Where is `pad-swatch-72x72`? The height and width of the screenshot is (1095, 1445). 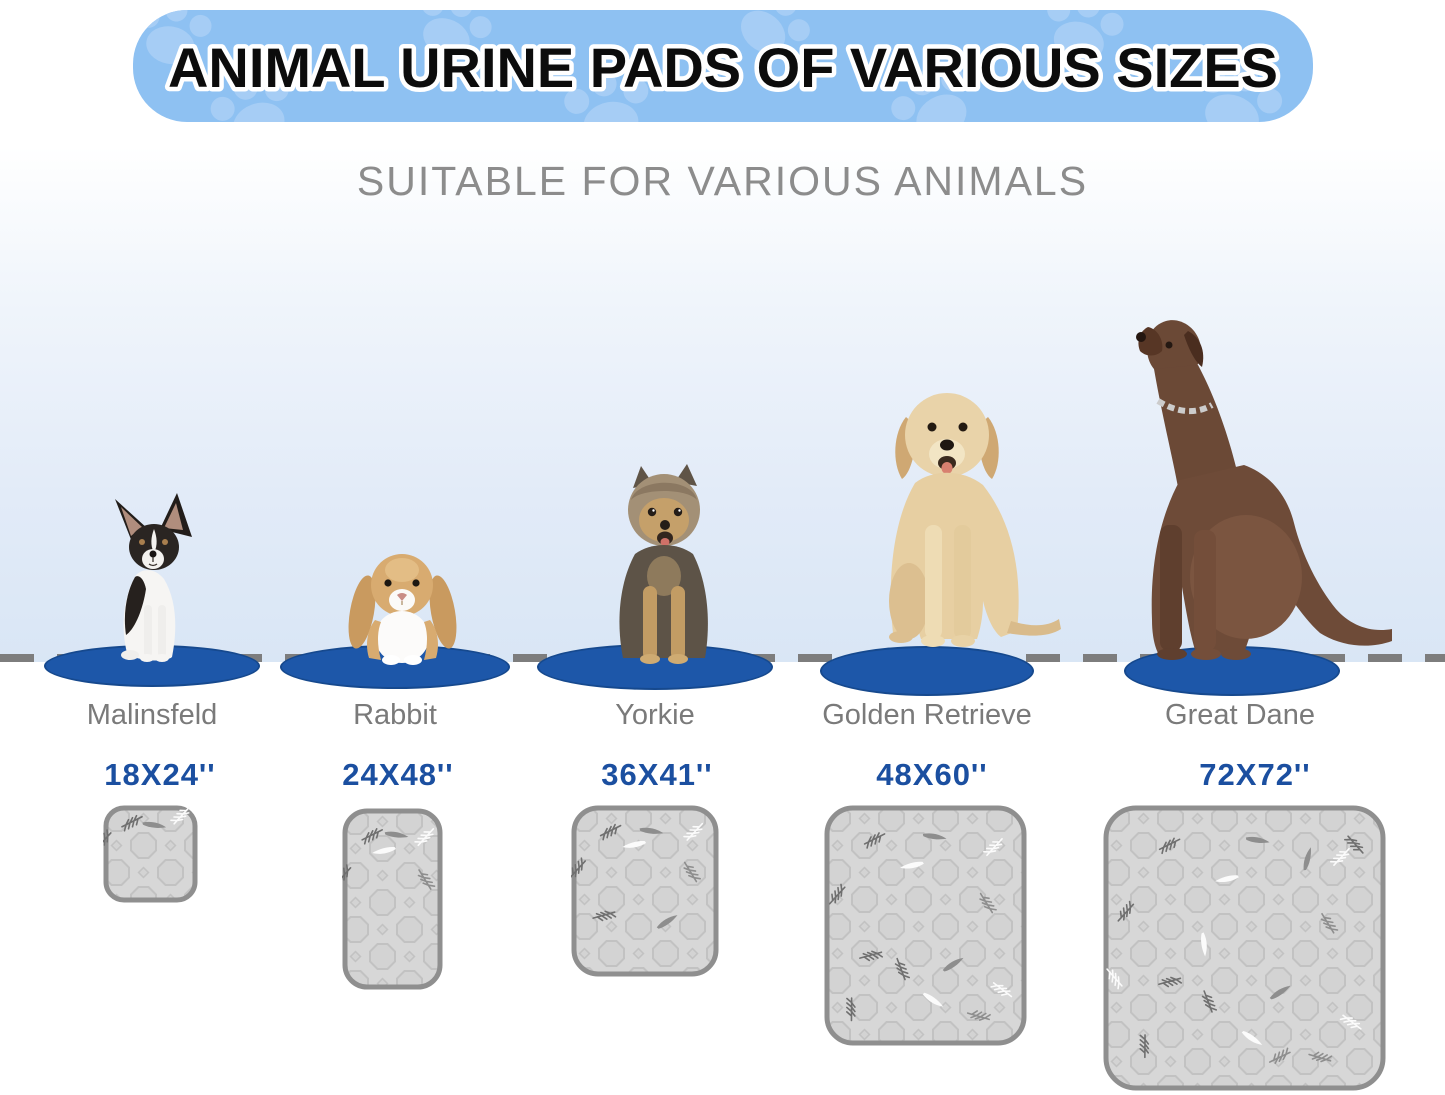 pad-swatch-72x72 is located at coordinates (1244, 948).